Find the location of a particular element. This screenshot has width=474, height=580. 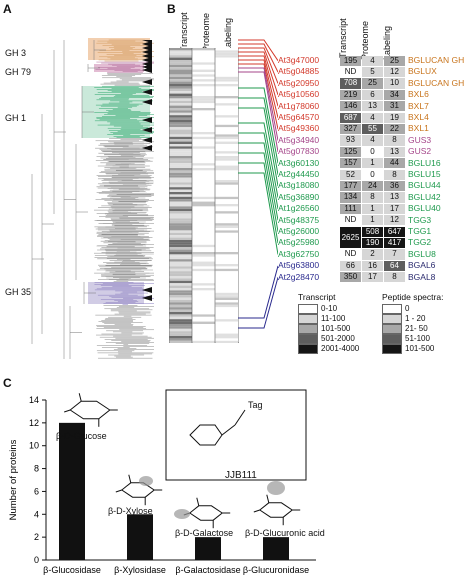

value-cell-proteome: 0 is located at coordinates (372, 174).